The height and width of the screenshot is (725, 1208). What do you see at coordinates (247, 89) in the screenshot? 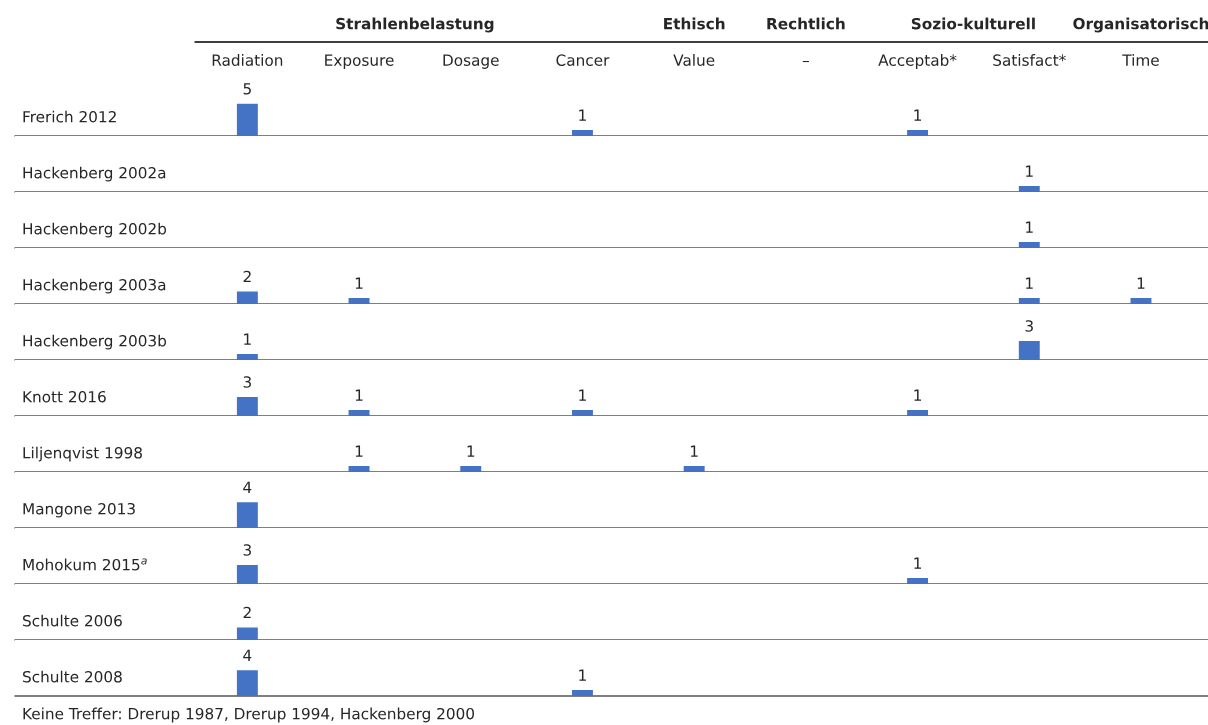
I see `data-label: 5` at bounding box center [247, 89].